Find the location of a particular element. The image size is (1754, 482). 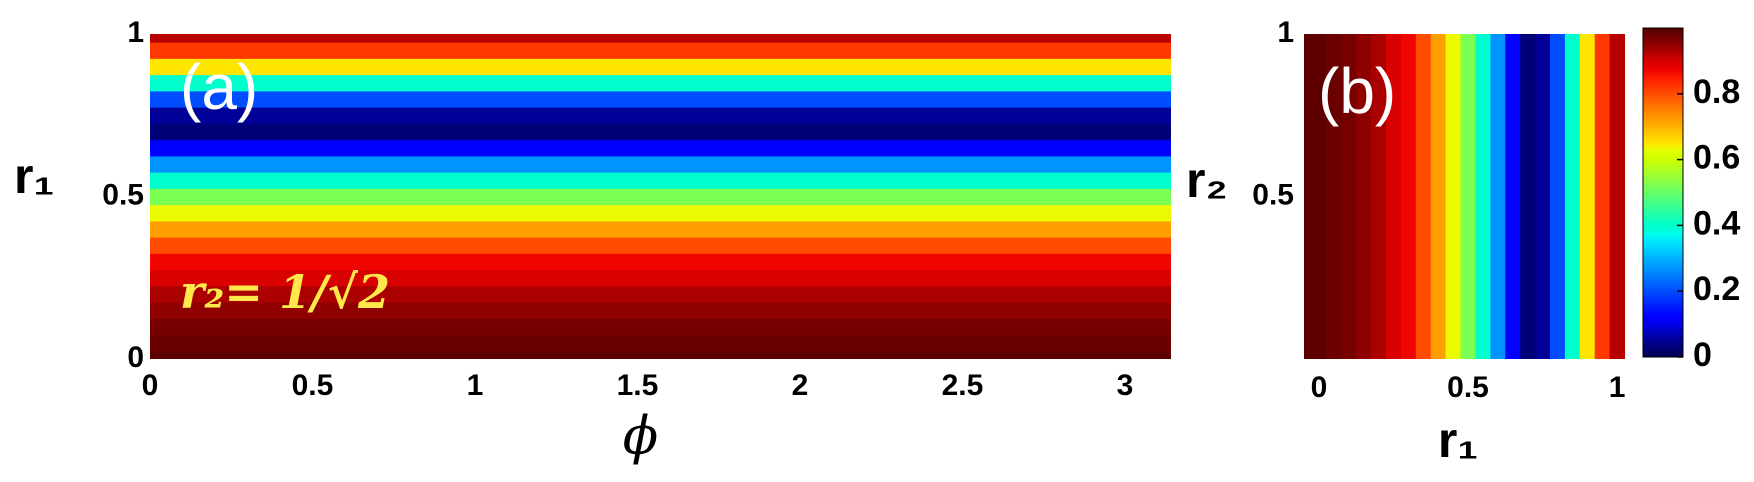

colorbar-tick-label: 0.2 is located at coordinates (1716, 289).